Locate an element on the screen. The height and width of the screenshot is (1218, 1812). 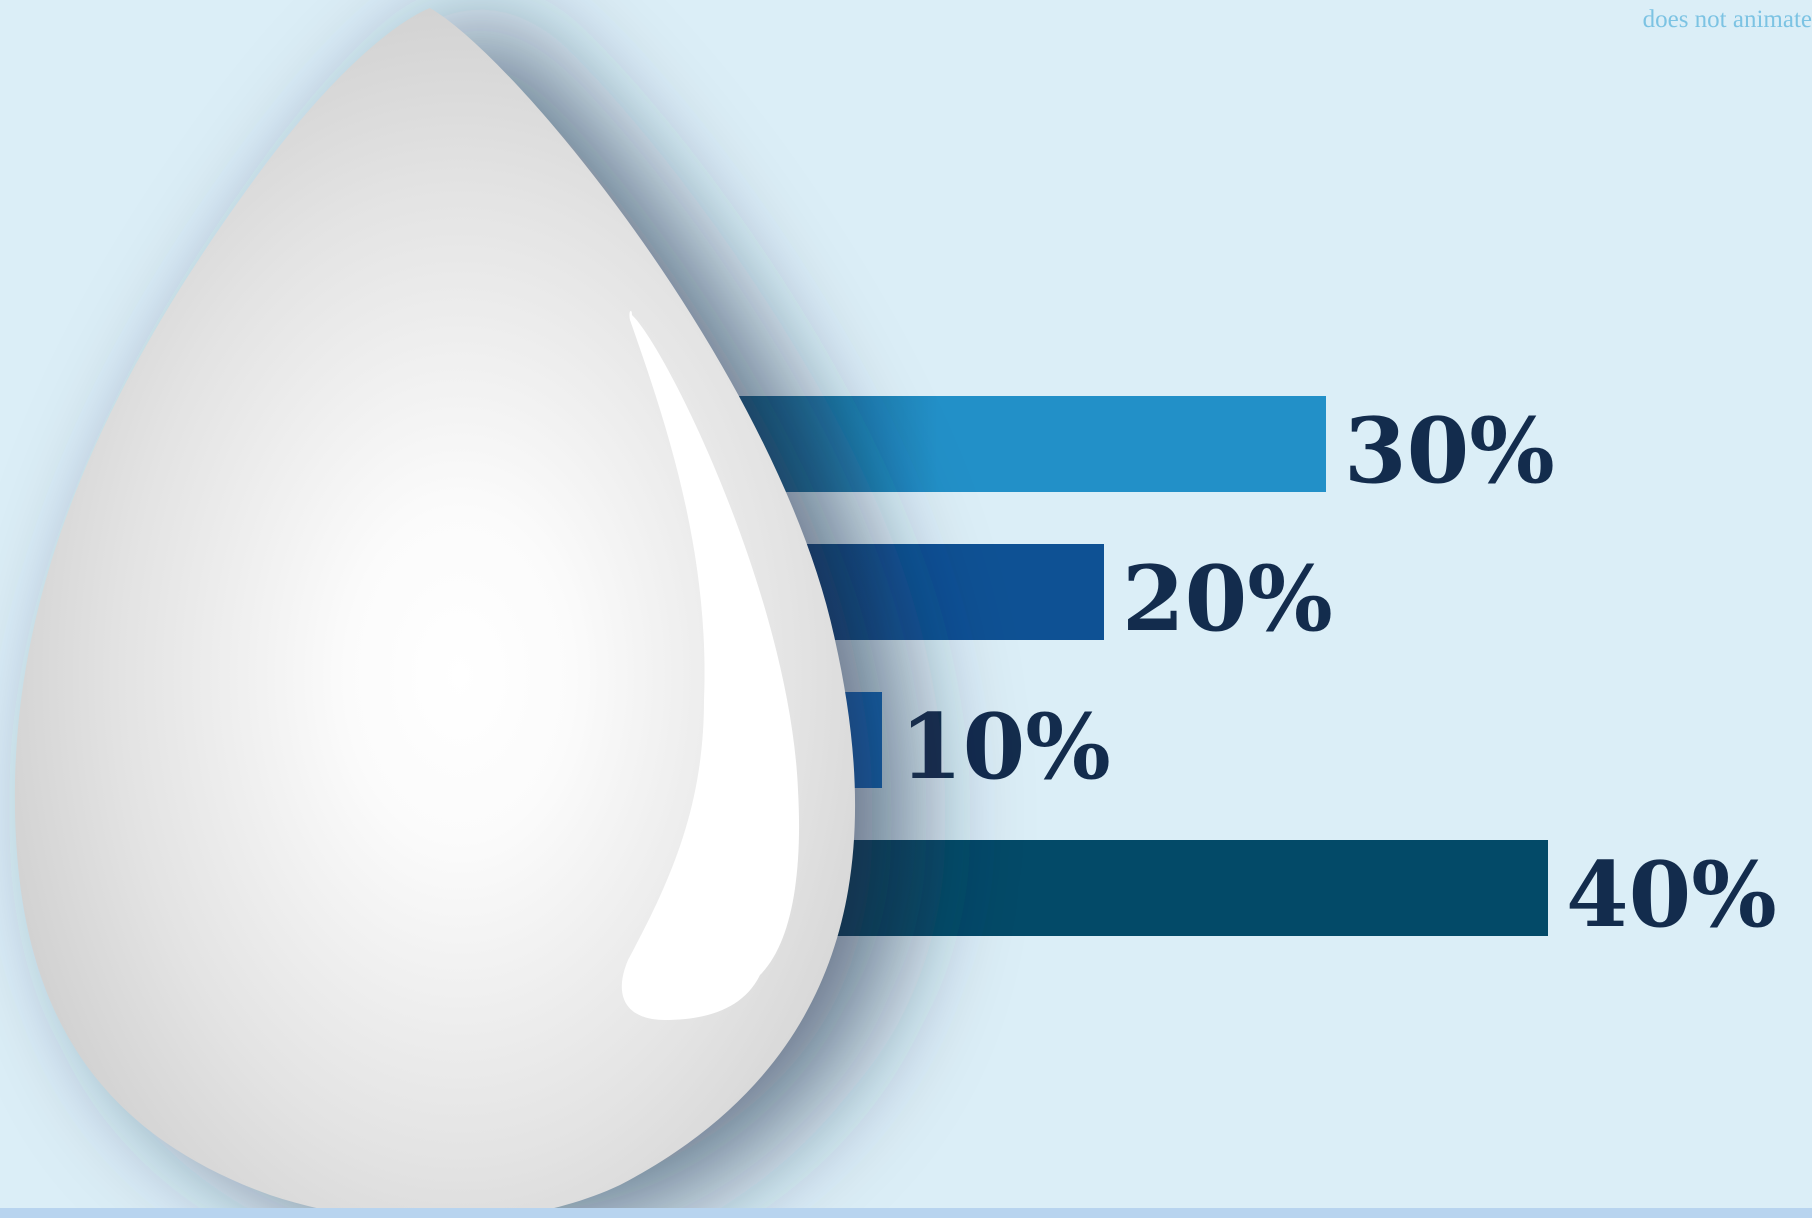
value-label-3: 10% is located at coordinates (1005, 747).